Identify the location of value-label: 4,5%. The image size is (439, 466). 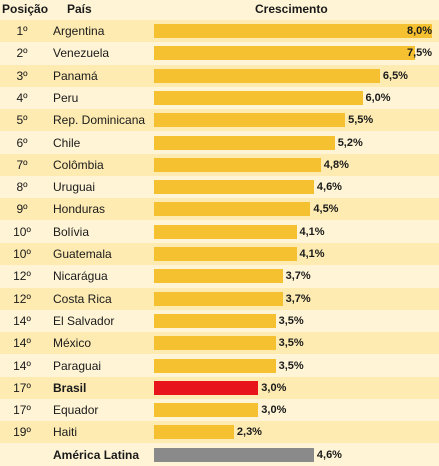
(326, 209).